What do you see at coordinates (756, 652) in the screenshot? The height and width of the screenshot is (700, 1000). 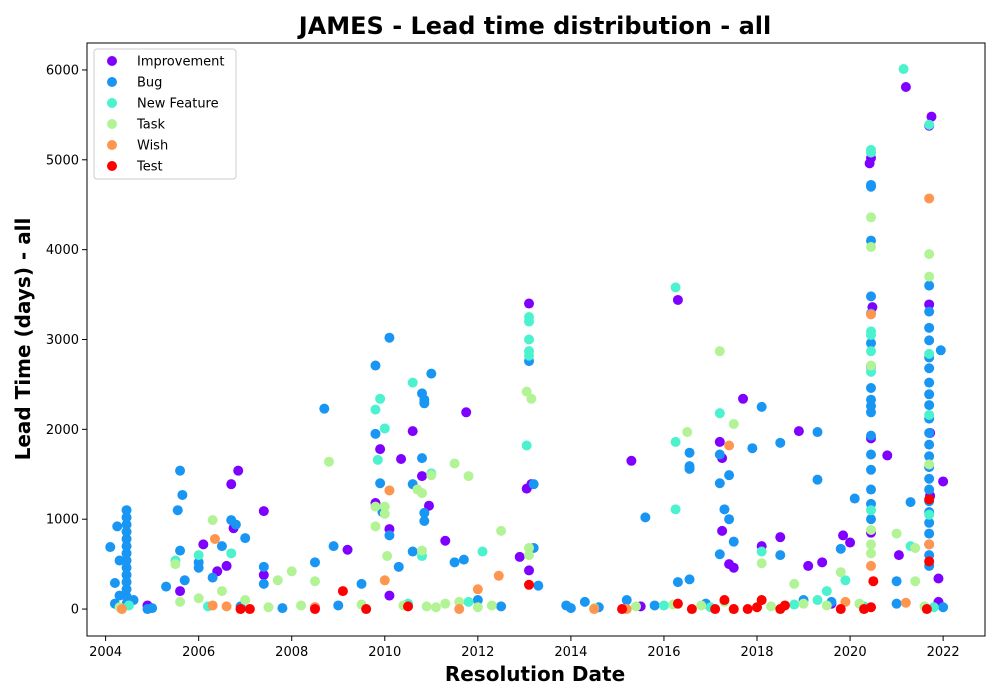 I see `x-tick-label: 2018` at bounding box center [756, 652].